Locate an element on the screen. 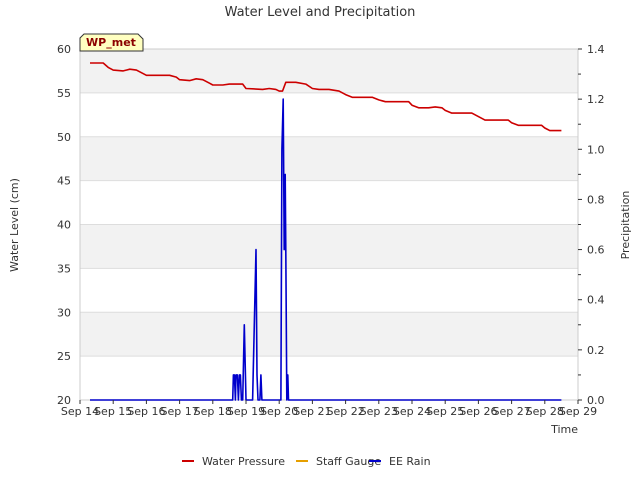  y-right-tick-label: 0.2 is located at coordinates (596, 350).